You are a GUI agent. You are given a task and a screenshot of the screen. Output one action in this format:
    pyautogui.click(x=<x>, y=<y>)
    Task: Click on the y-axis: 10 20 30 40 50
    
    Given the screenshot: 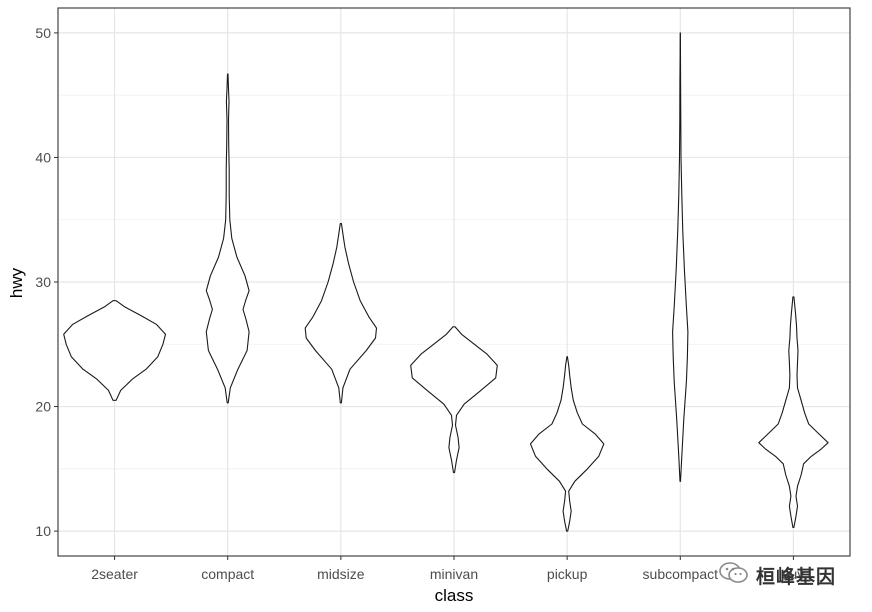 What is the action you would take?
    pyautogui.click(x=46, y=282)
    